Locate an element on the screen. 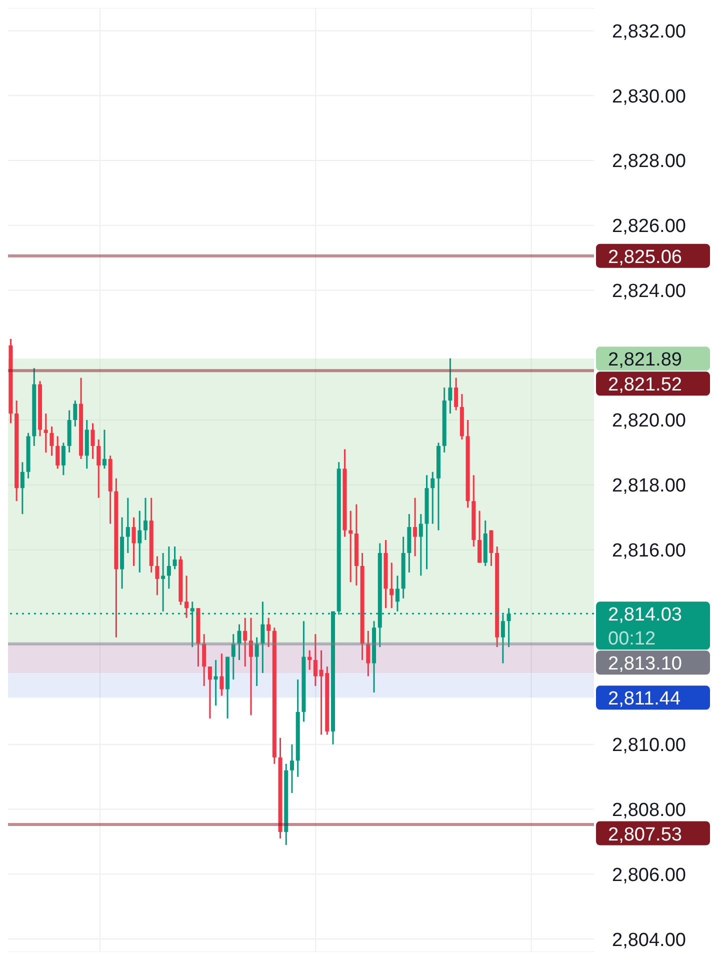  y-tick-label: 2,806.00 is located at coordinates (649, 875).